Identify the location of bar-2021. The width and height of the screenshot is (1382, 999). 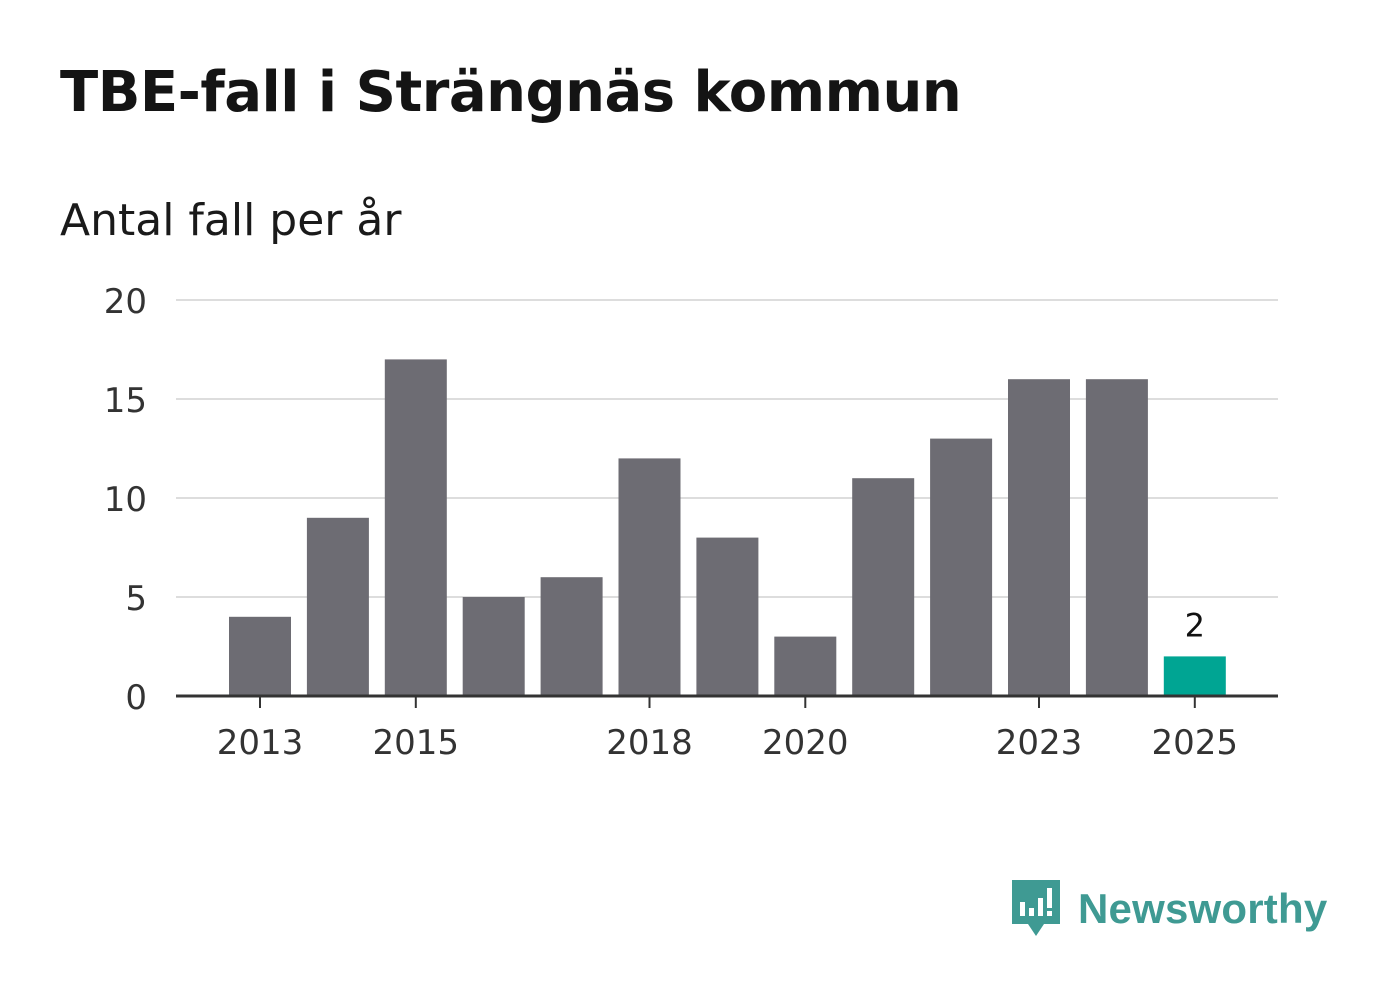
(883, 587).